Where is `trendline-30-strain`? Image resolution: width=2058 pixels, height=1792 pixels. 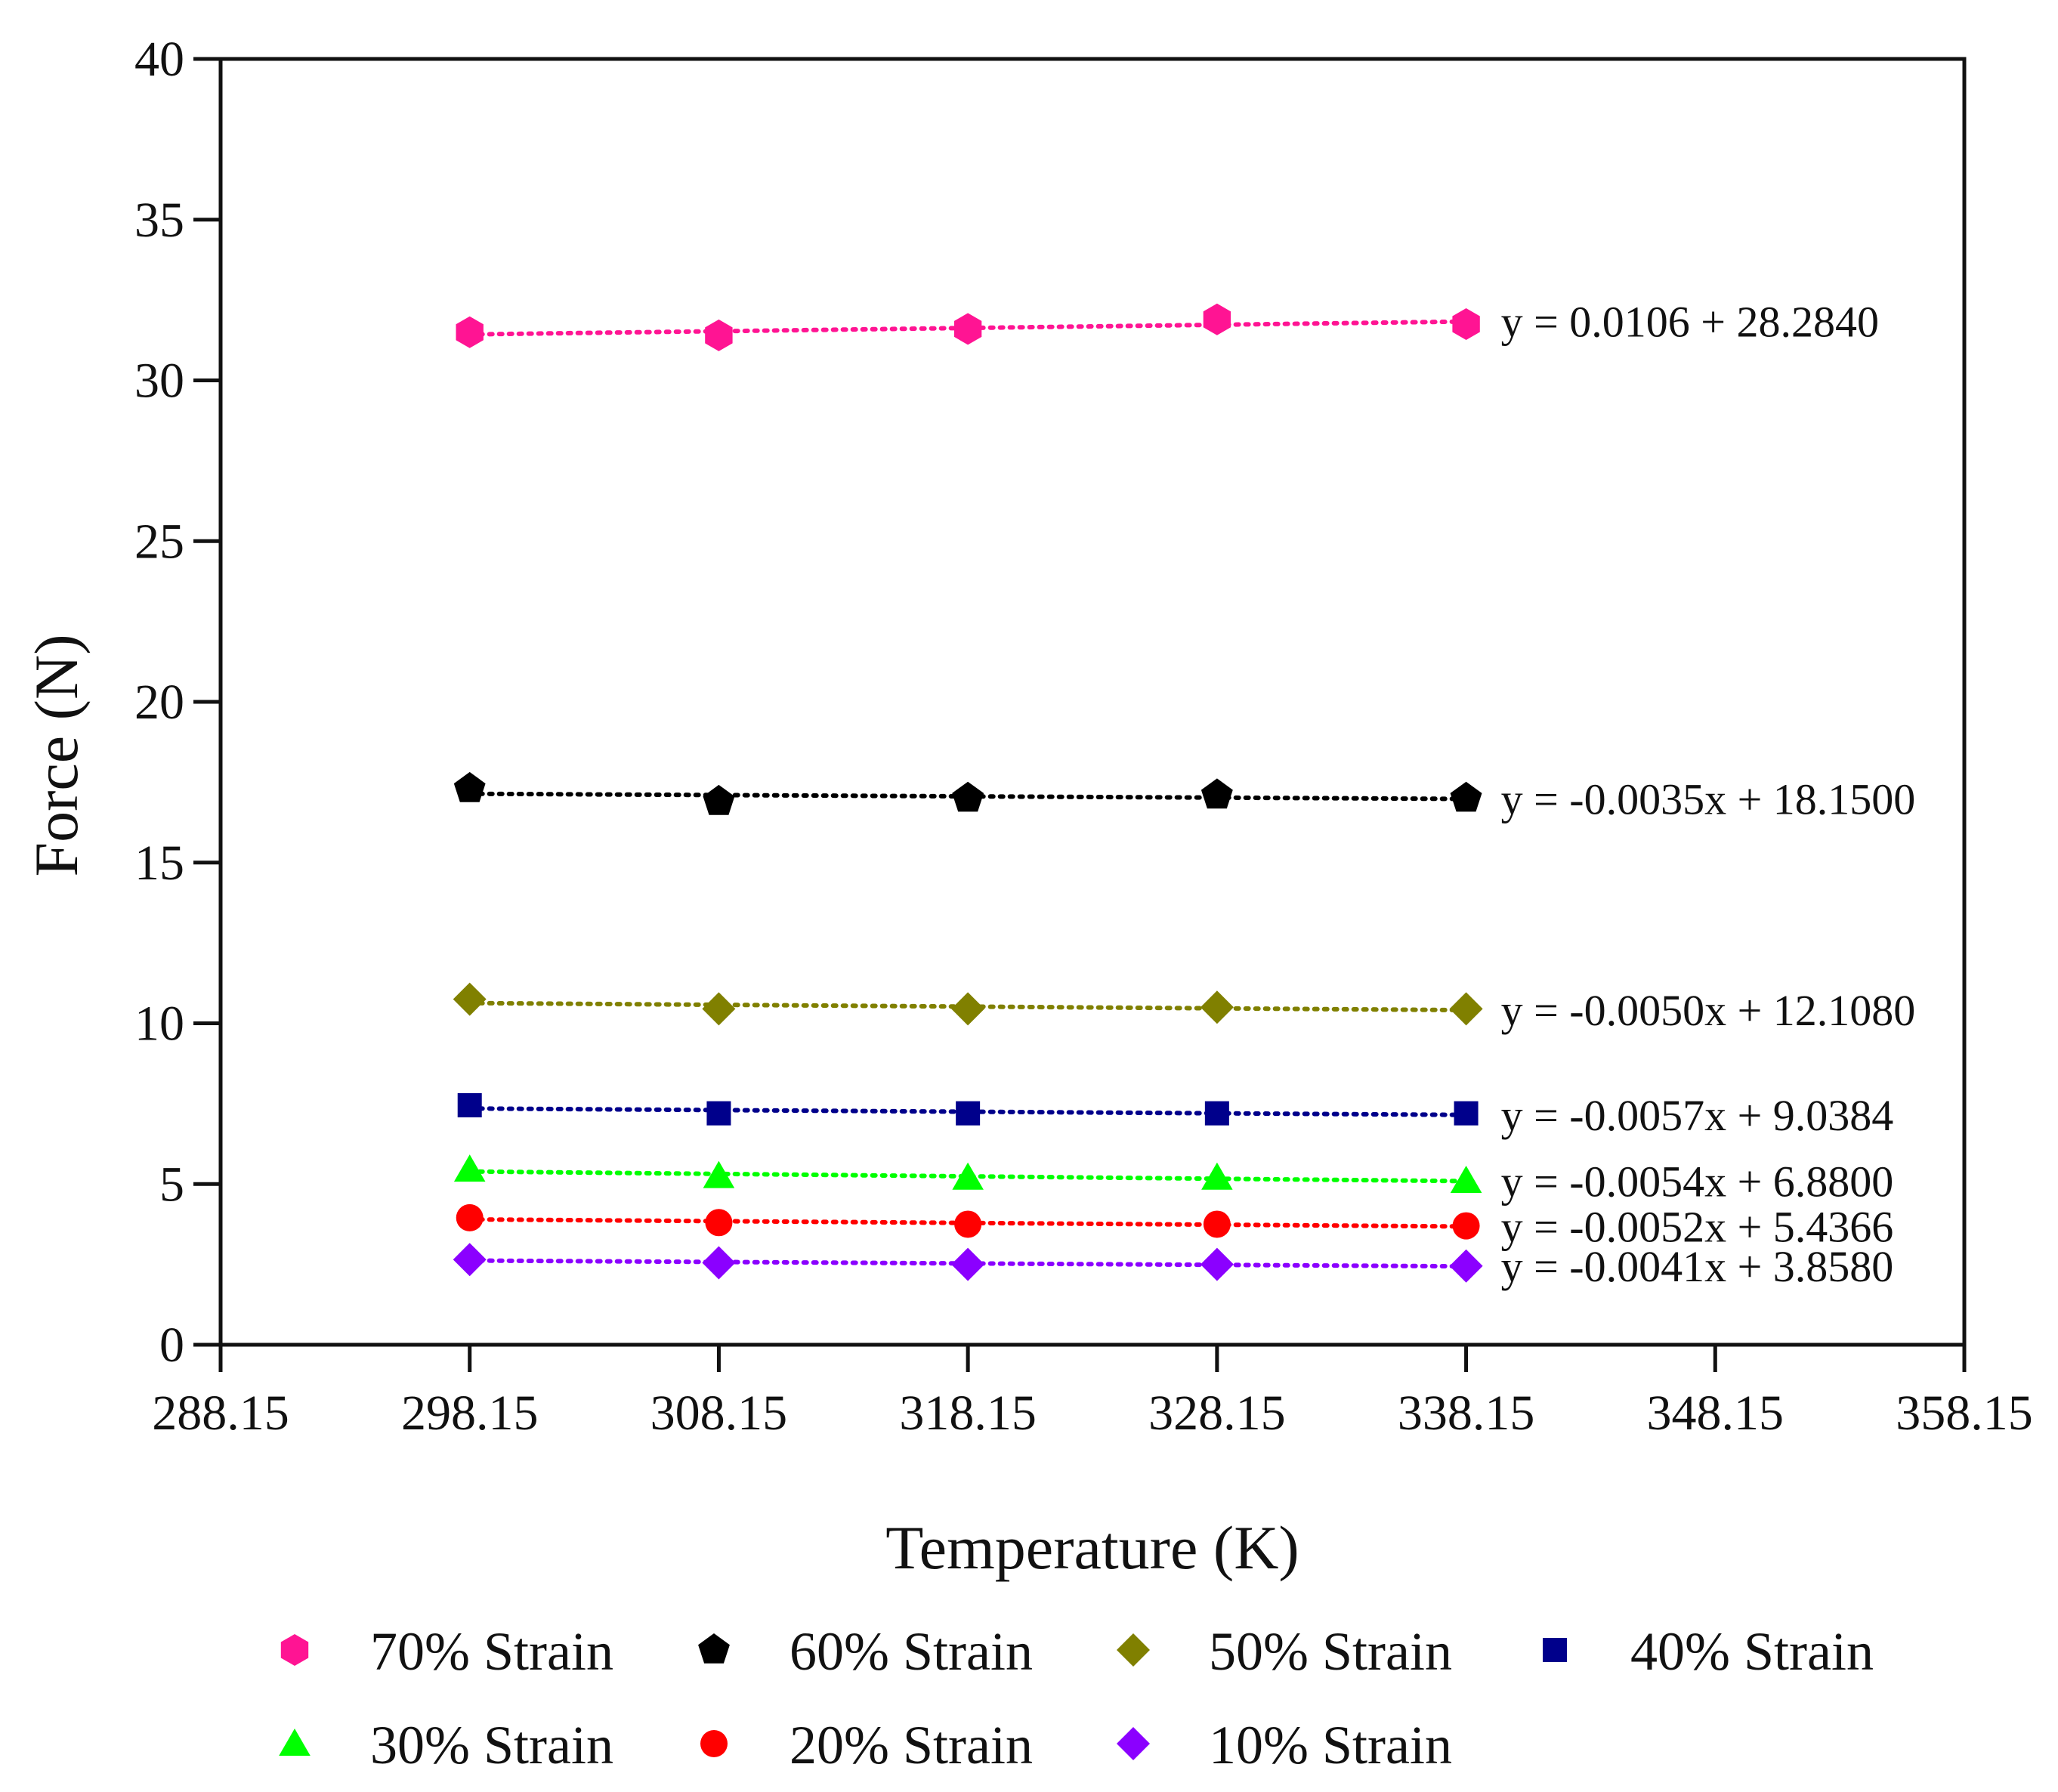 trendline-30-strain is located at coordinates (968, 1176).